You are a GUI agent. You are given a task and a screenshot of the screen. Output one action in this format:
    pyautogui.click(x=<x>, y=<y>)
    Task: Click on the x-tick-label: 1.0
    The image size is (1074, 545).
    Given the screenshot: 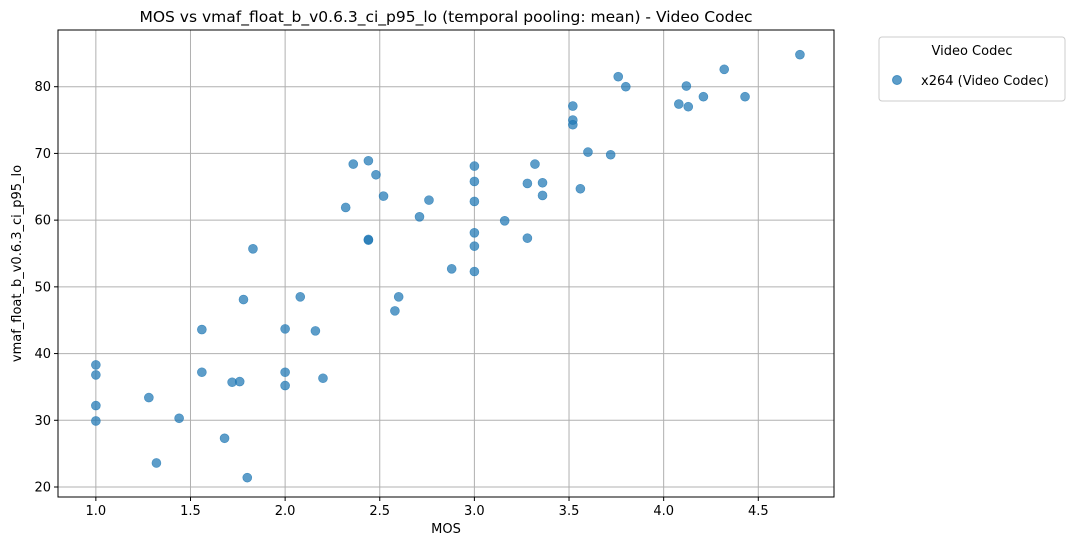 What is the action you would take?
    pyautogui.click(x=96, y=511)
    